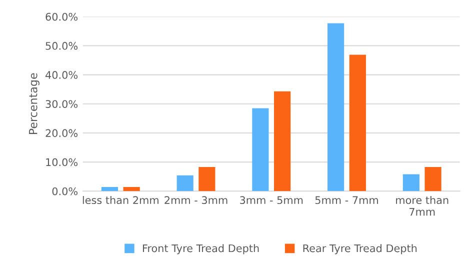 The width and height of the screenshot is (474, 277). What do you see at coordinates (360, 249) in the screenshot?
I see `legend-label: Rear Tyre Tread Depth` at bounding box center [360, 249].